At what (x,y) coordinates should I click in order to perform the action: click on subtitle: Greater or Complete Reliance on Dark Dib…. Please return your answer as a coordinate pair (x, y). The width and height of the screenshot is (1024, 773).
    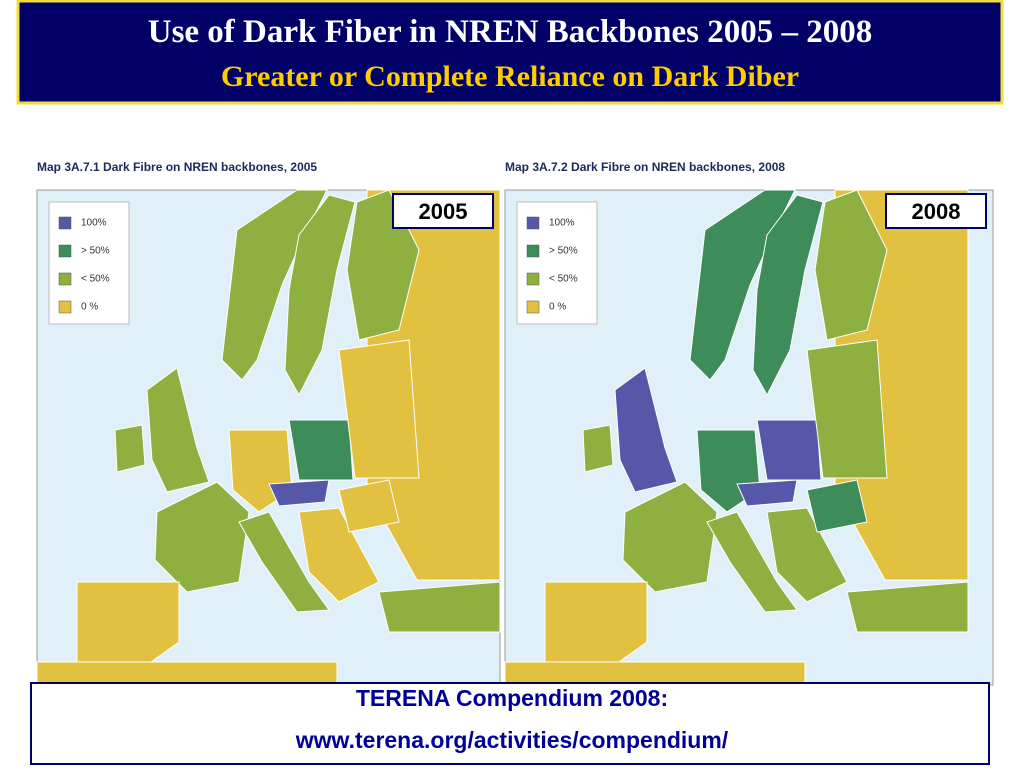
    Looking at the image, I should click on (510, 76).